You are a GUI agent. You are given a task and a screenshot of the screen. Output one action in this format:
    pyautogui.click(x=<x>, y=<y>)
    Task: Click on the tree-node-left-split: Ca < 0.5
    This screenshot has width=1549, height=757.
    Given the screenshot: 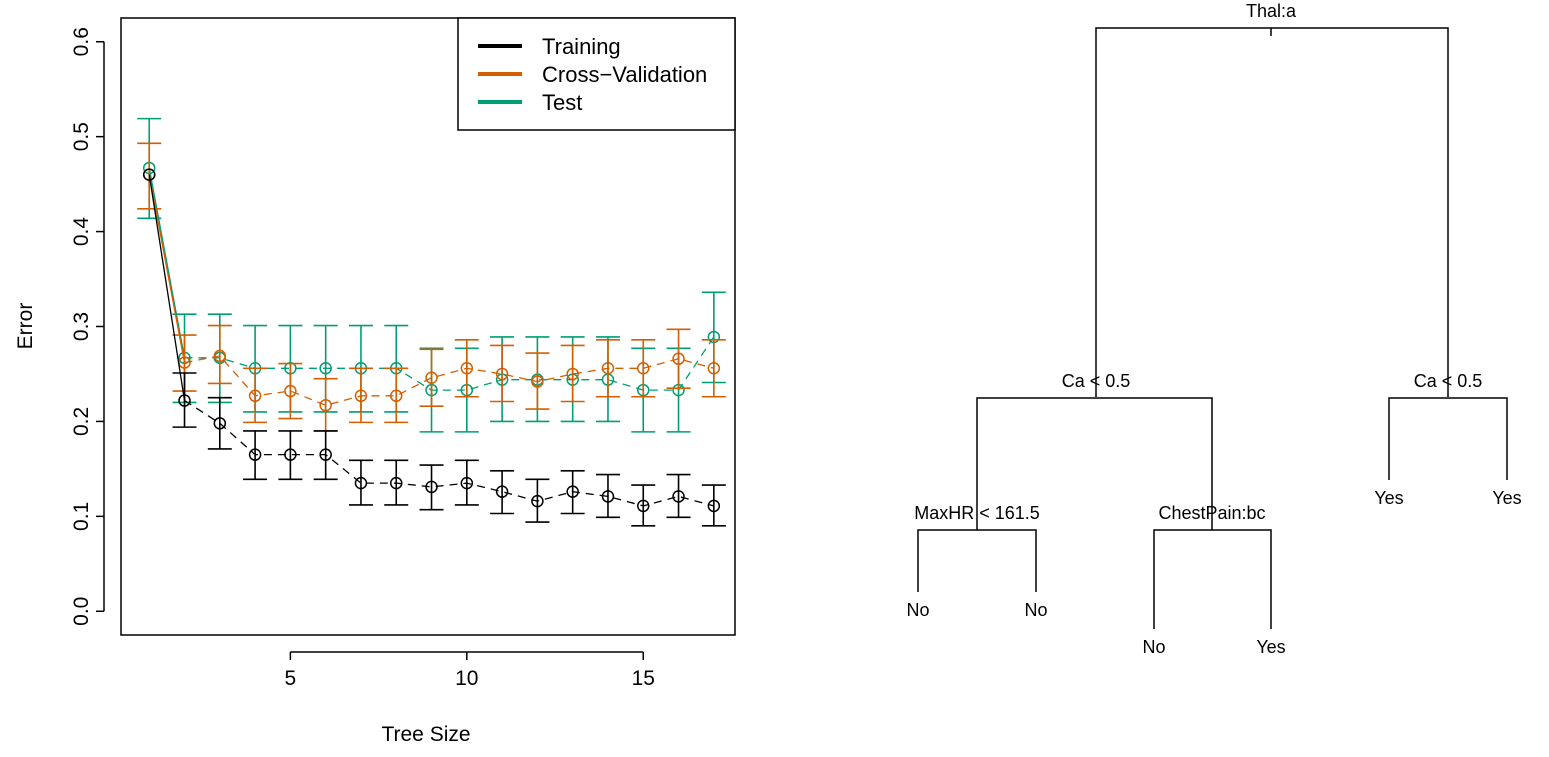 What is the action you would take?
    pyautogui.click(x=1096, y=381)
    